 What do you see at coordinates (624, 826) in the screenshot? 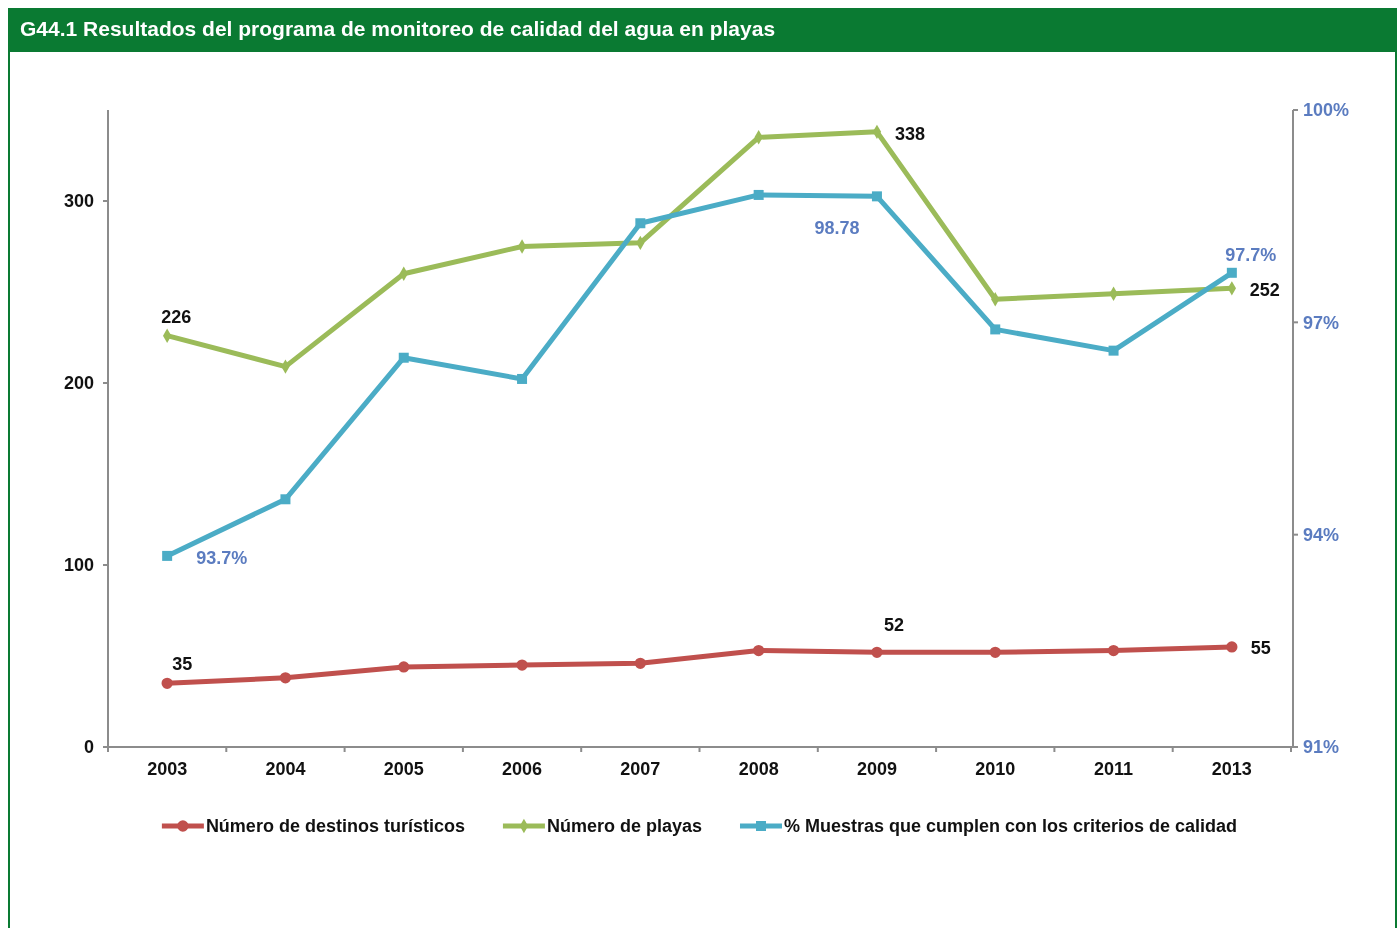
I see `legend-label: Número de playas` at bounding box center [624, 826].